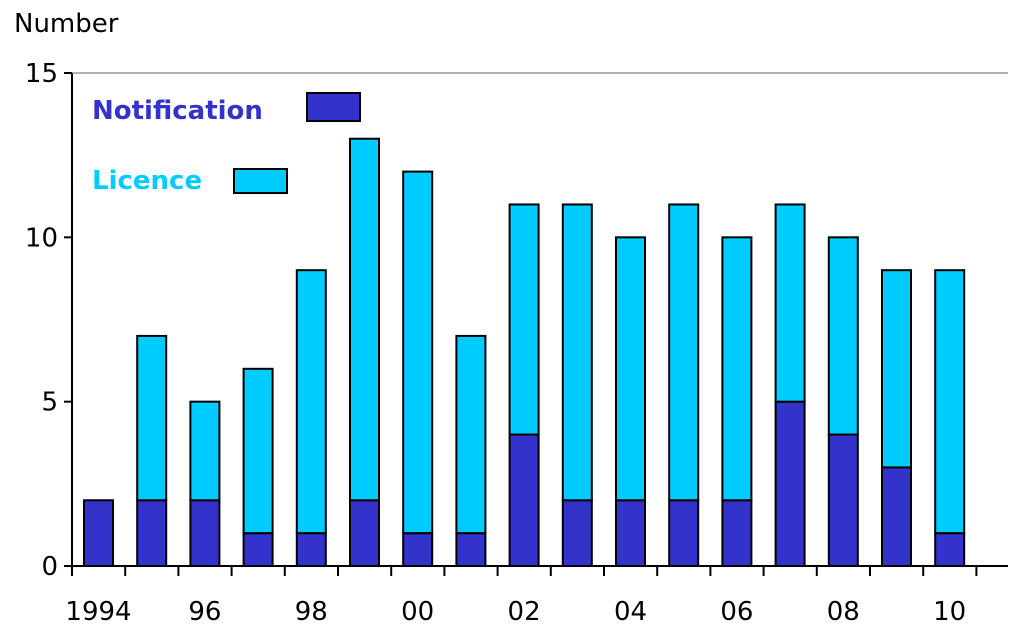  I want to click on x-tick-label-2000: 00, so click(417, 612).